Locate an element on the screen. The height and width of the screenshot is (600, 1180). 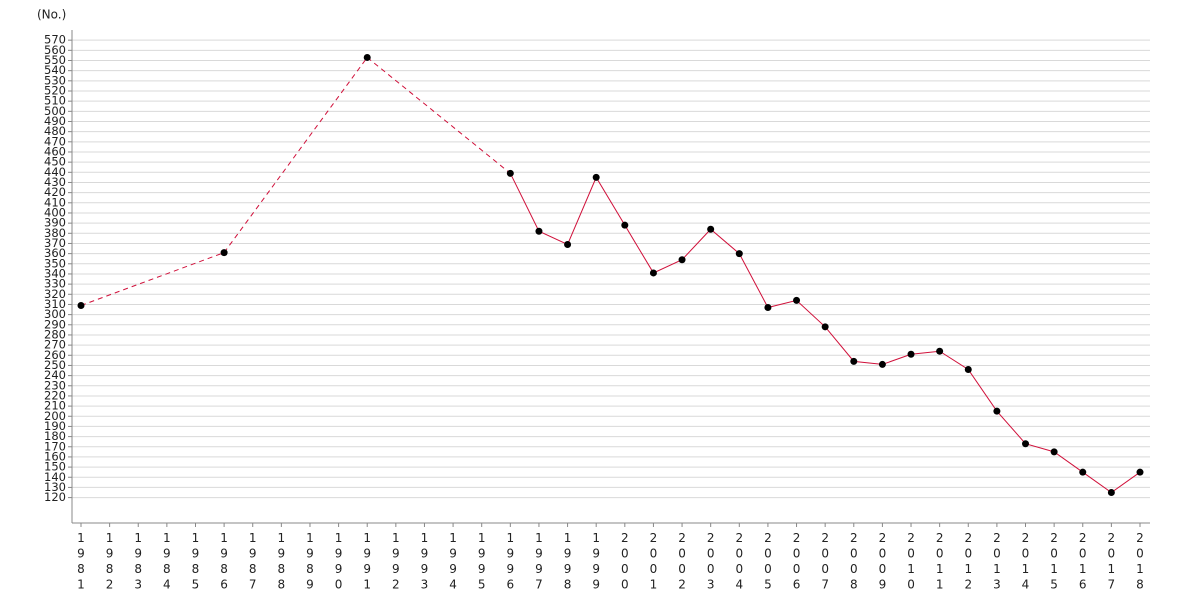
y-tick-label: 170 is located at coordinates (55, 446).